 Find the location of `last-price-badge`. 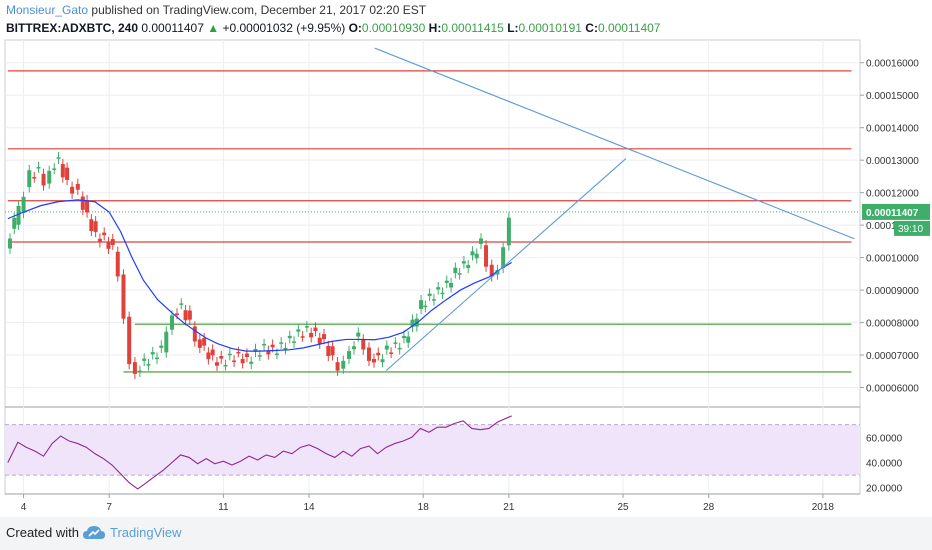

last-price-badge is located at coordinates (896, 211).